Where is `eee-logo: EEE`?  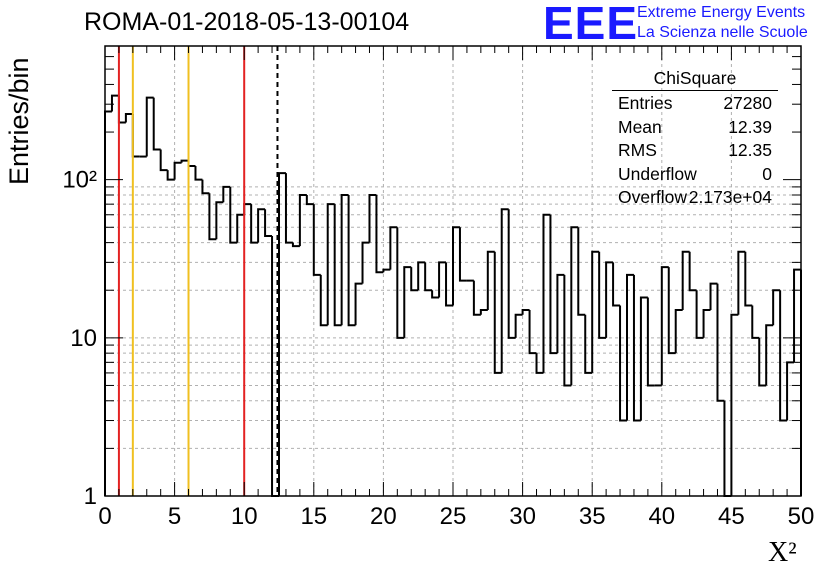 eee-logo: EEE is located at coordinates (591, 24).